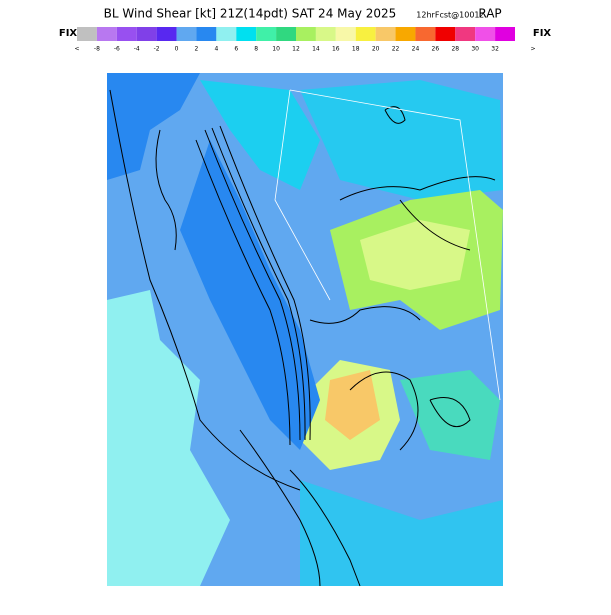  I want to click on colorbar-label: 4, so click(216, 49).